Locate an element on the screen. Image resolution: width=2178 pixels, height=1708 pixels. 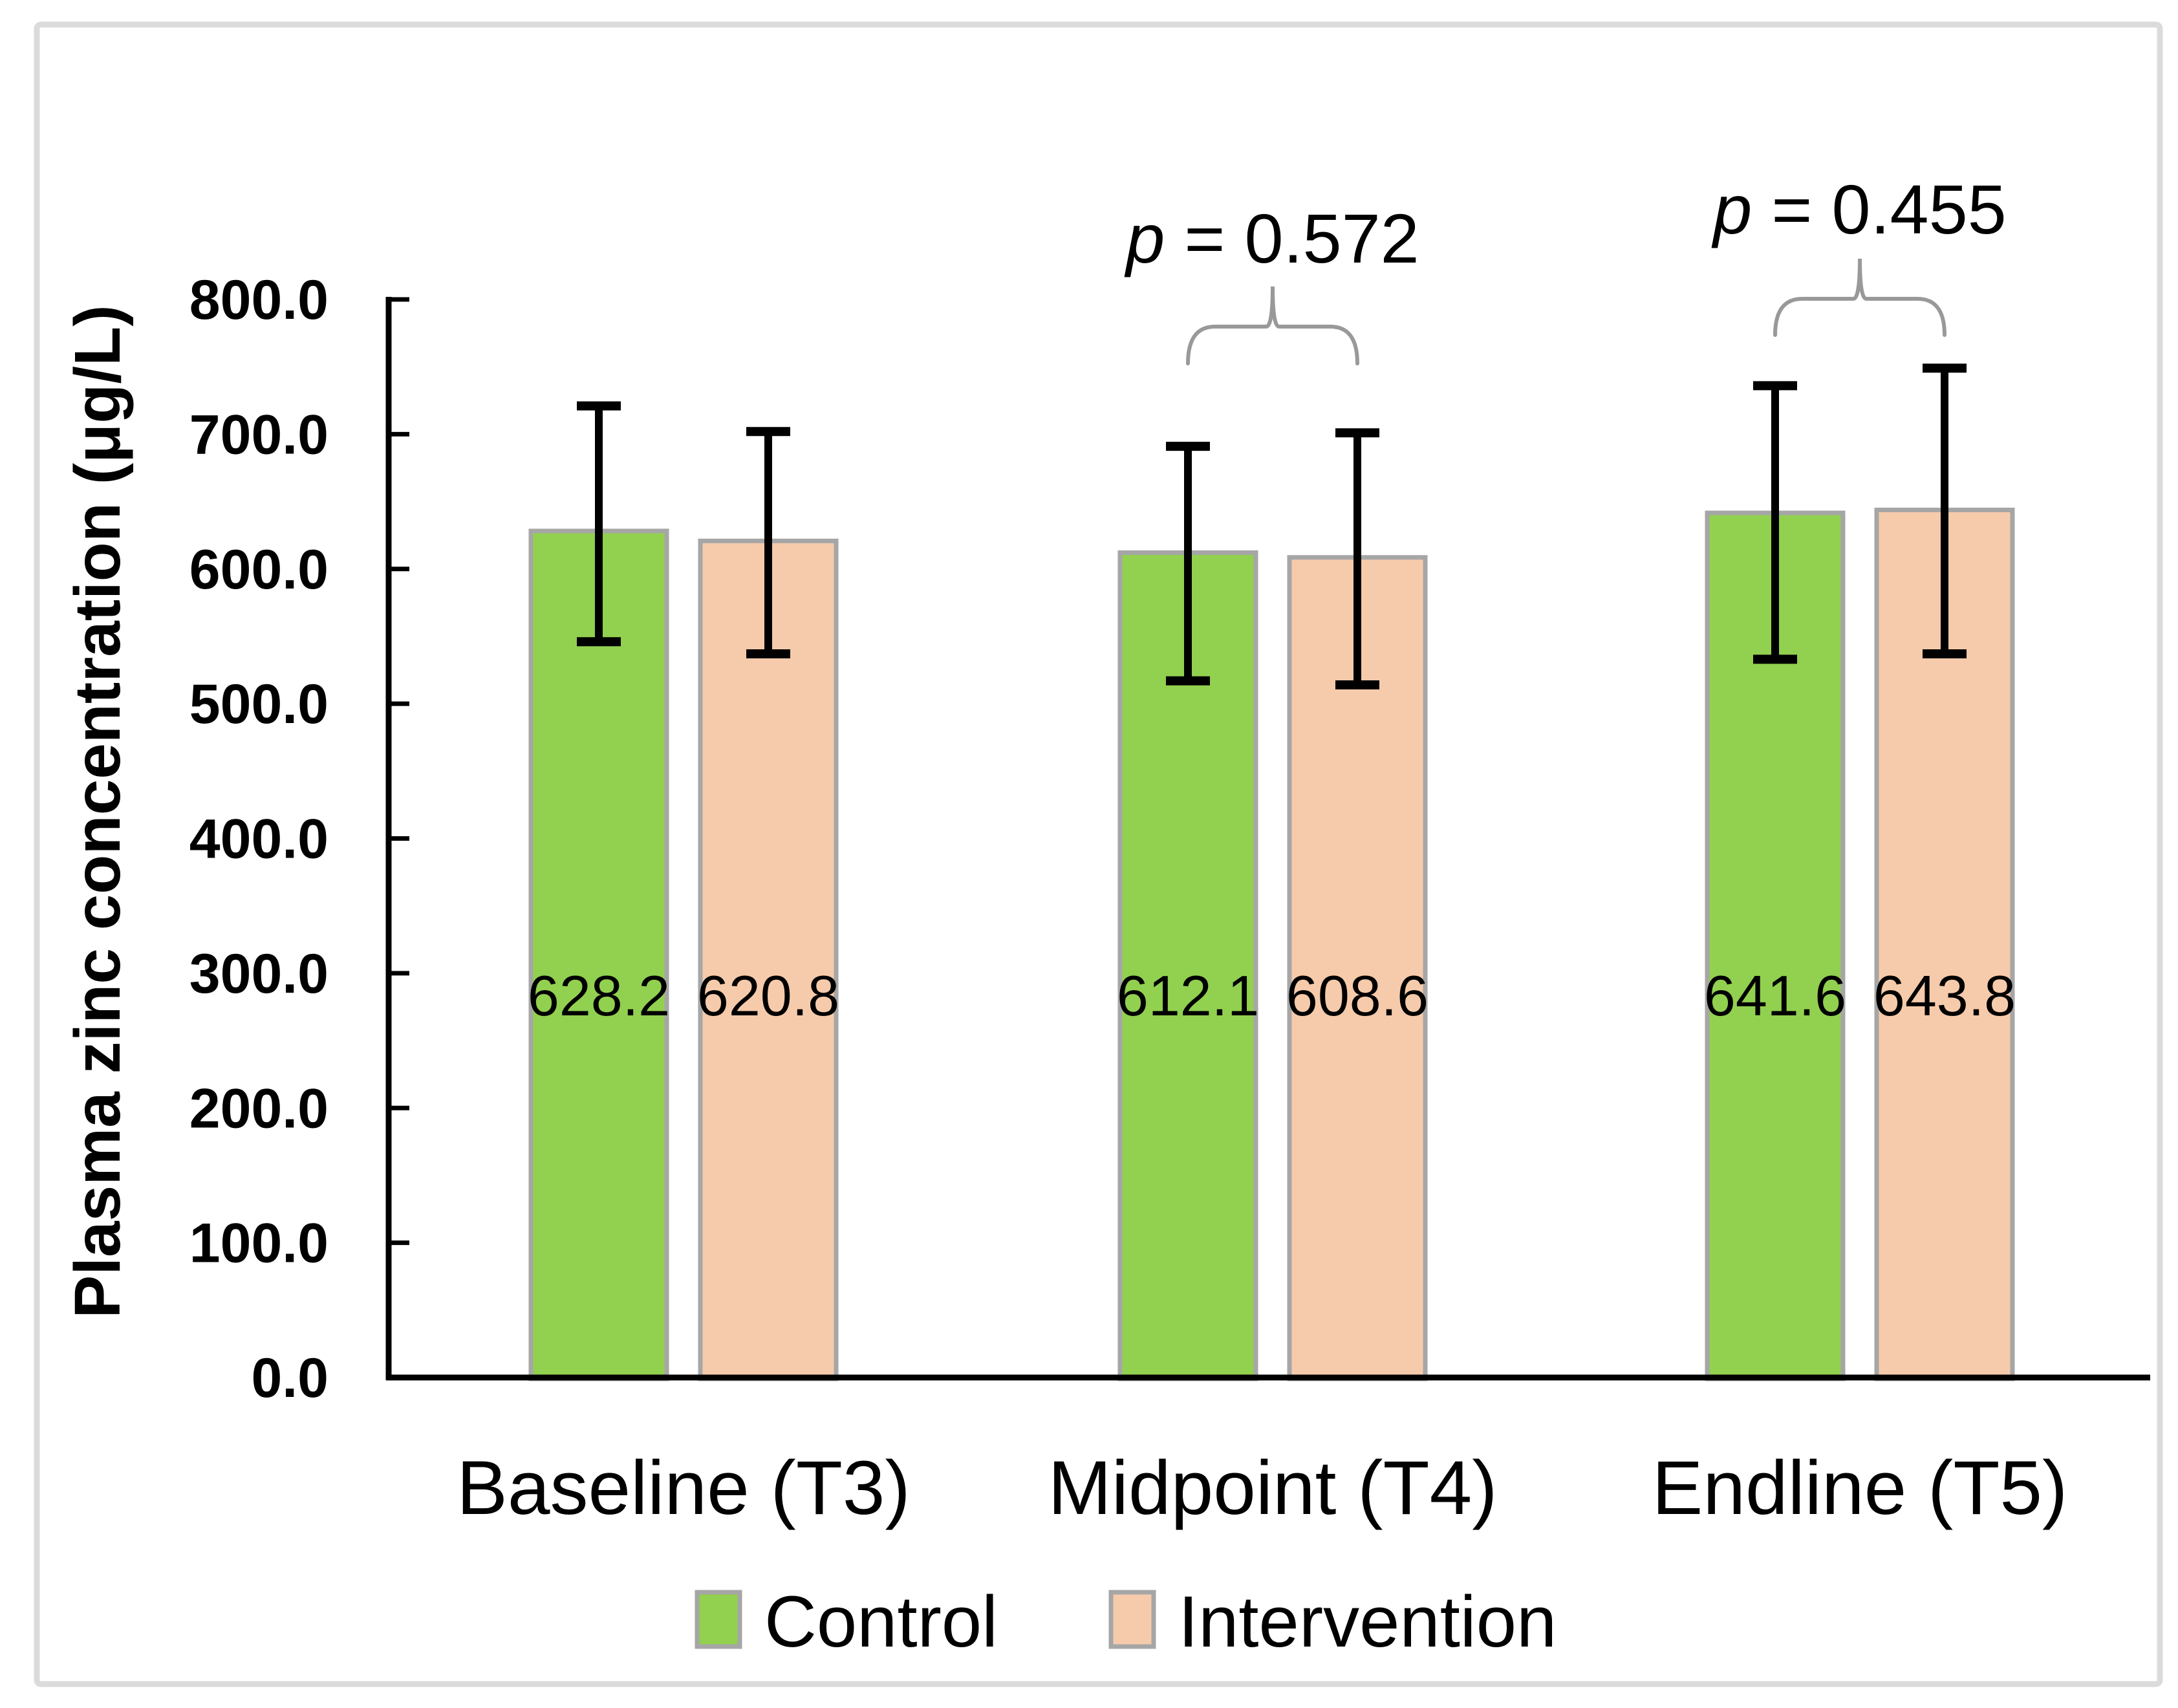
p-value-text-1: p = 0.572 is located at coordinates (1271, 238).